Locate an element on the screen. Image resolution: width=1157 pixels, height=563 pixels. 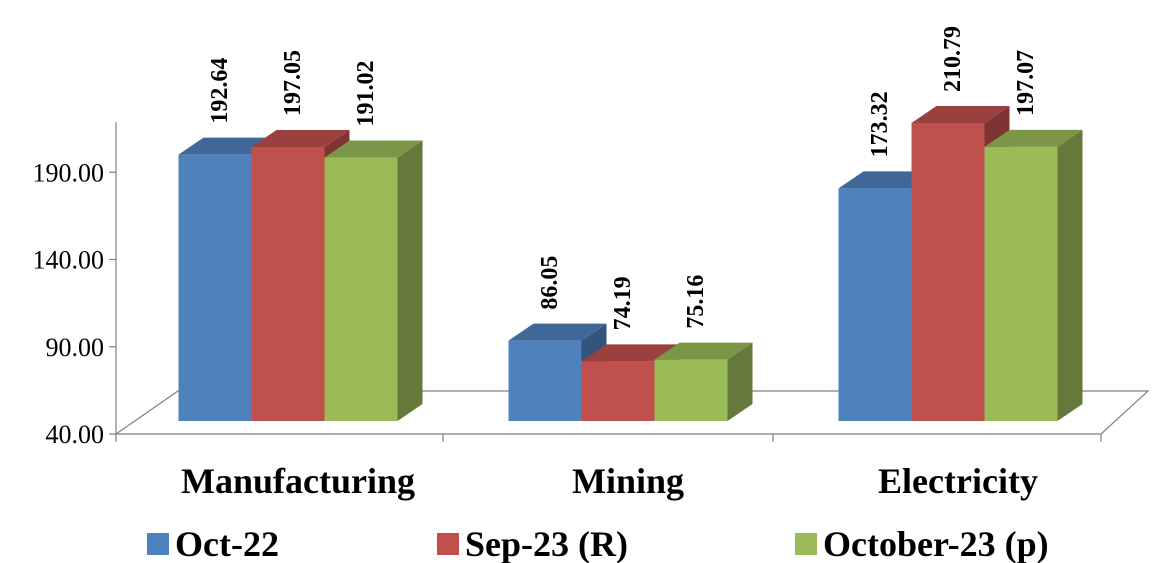
legend-label: Sep-23 (R) is located at coordinates (546, 543).